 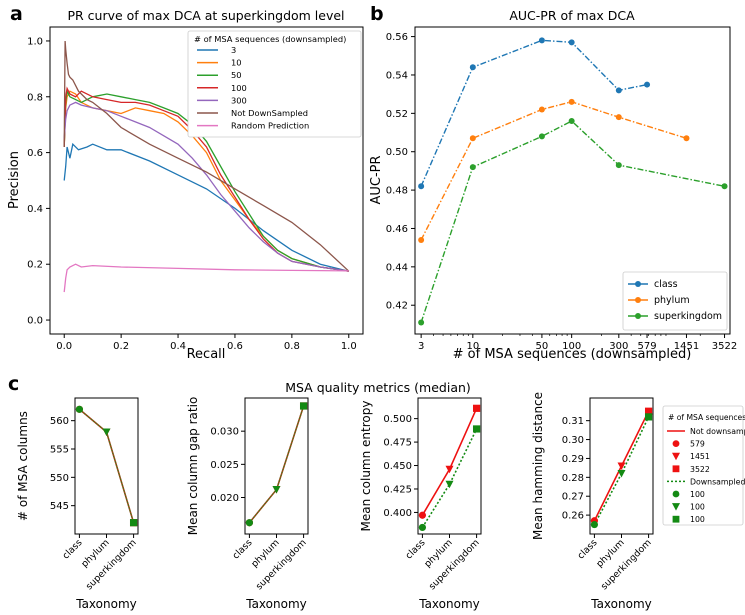 What do you see at coordinates (573, 421) in the screenshot?
I see `y-tick-label: 0.31` at bounding box center [573, 421].